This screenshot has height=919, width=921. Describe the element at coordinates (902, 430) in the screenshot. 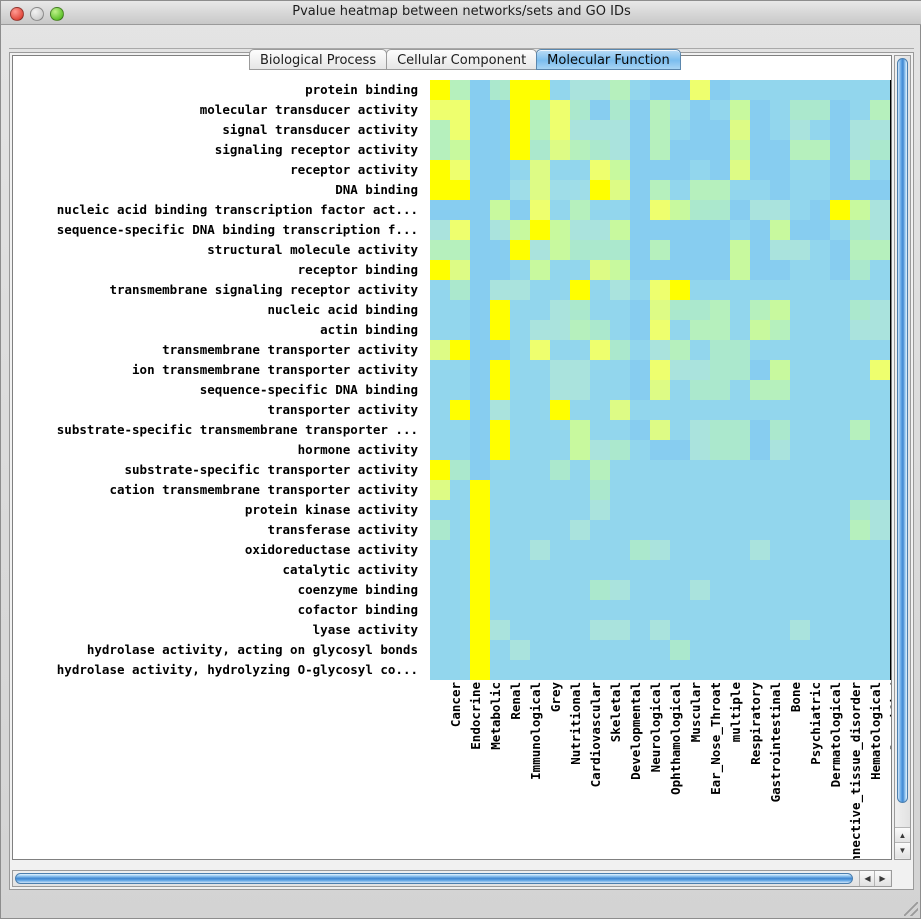

I see `vertical-scrollbar-thumb` at that location.